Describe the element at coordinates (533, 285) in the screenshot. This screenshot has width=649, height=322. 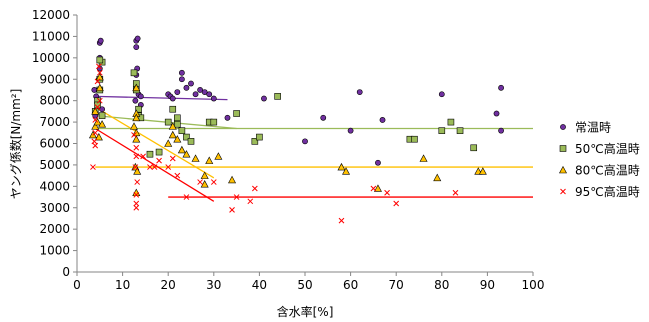
I see `x-tick-label: 100` at that location.